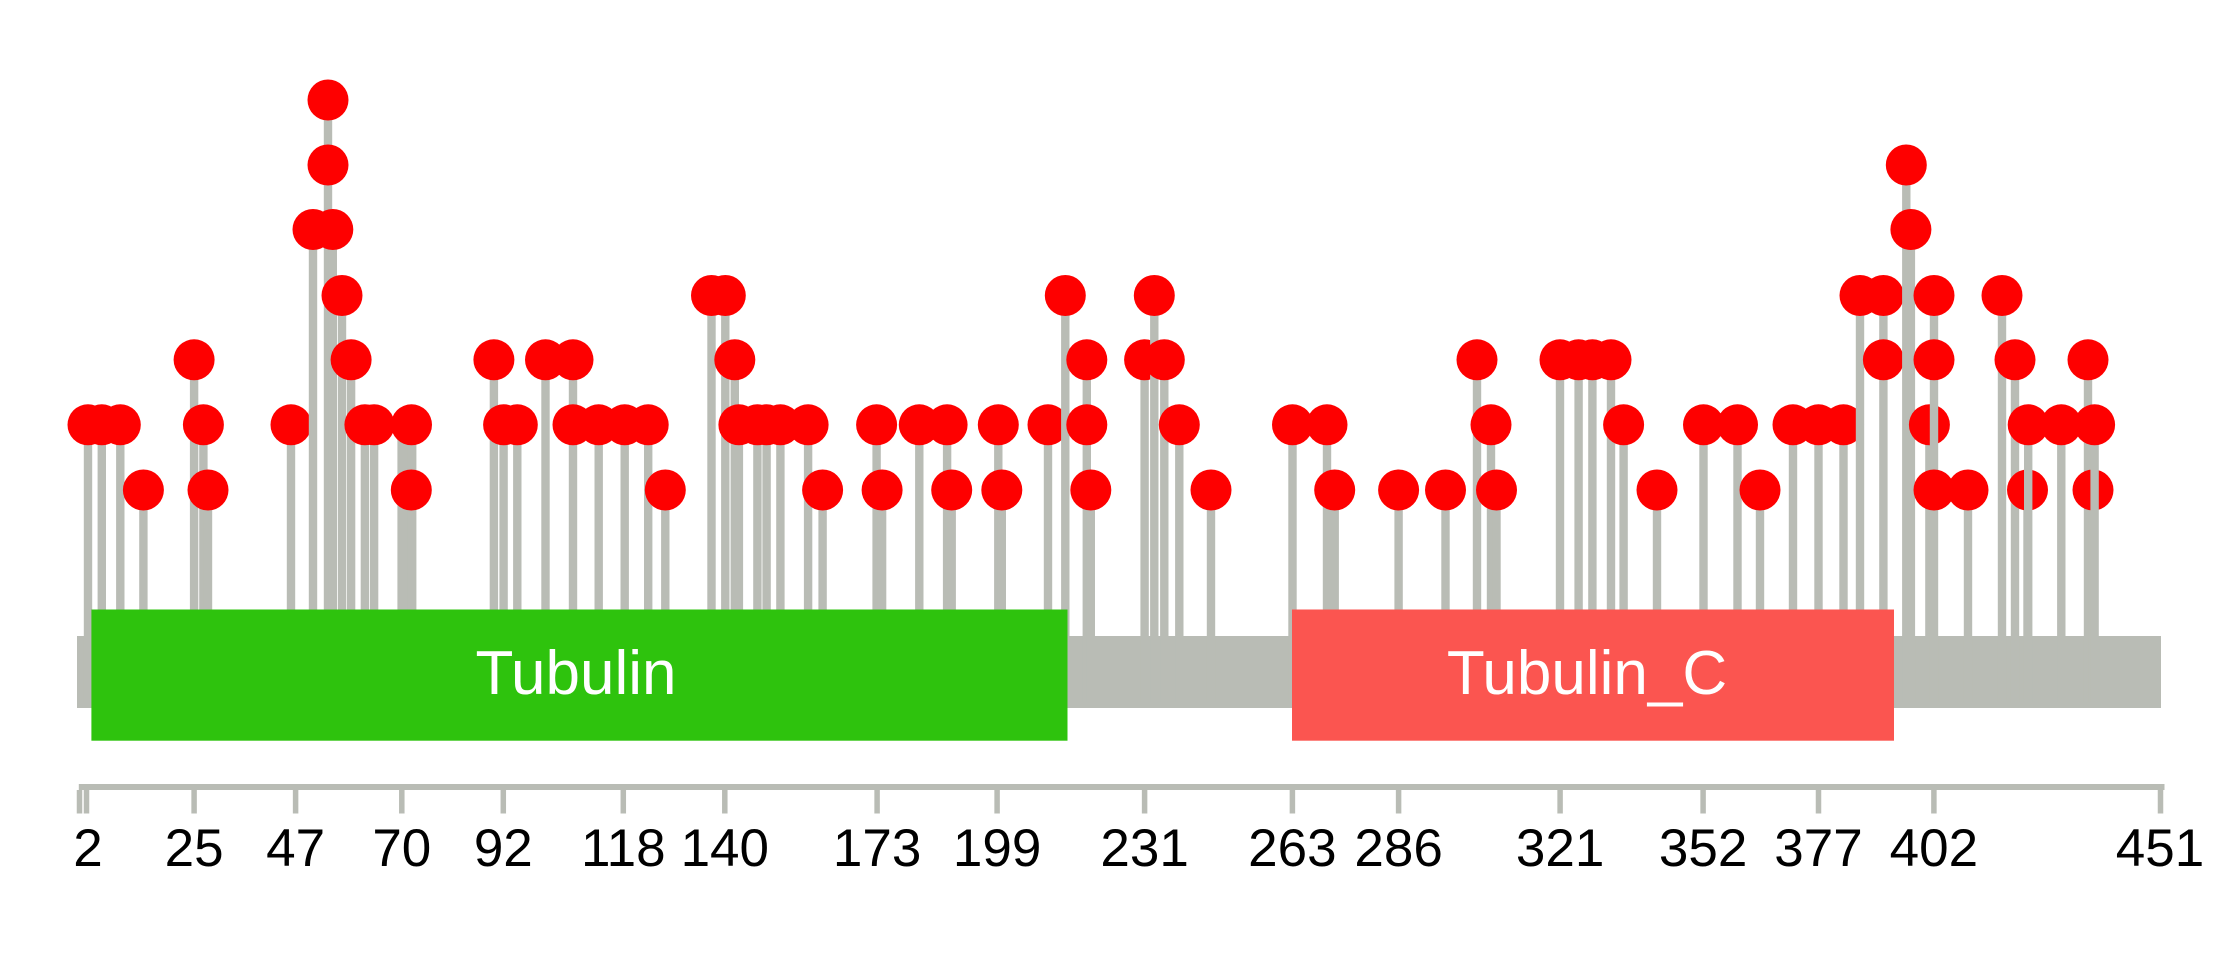  What do you see at coordinates (1560, 848) in the screenshot?
I see `svg-text: 321` at bounding box center [1560, 848].